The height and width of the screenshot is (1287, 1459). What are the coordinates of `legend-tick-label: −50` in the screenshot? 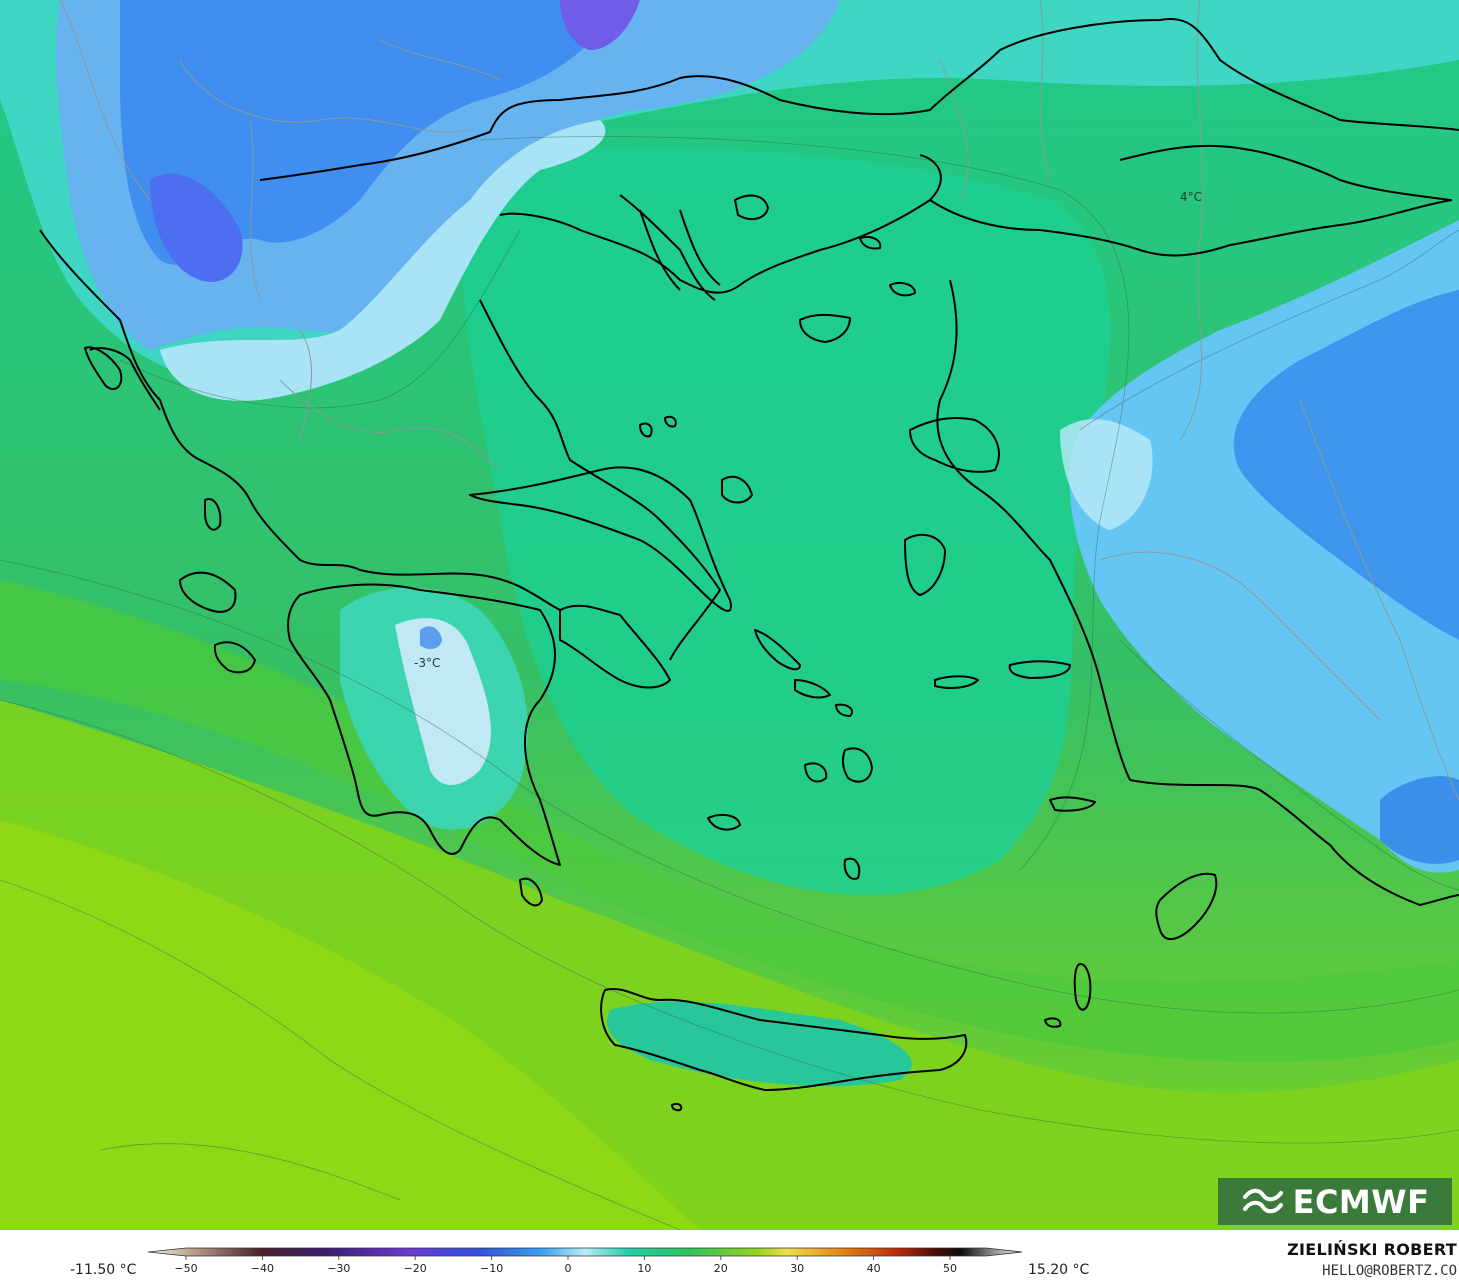 It's located at (185, 1268).